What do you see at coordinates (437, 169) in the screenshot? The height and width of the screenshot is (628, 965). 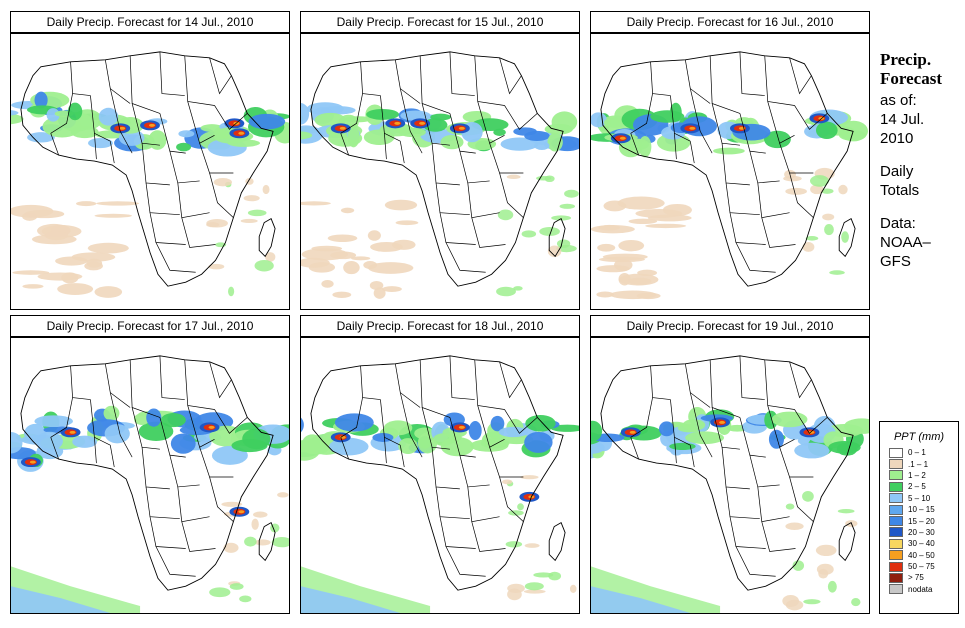 I see `africa-coastline` at bounding box center [437, 169].